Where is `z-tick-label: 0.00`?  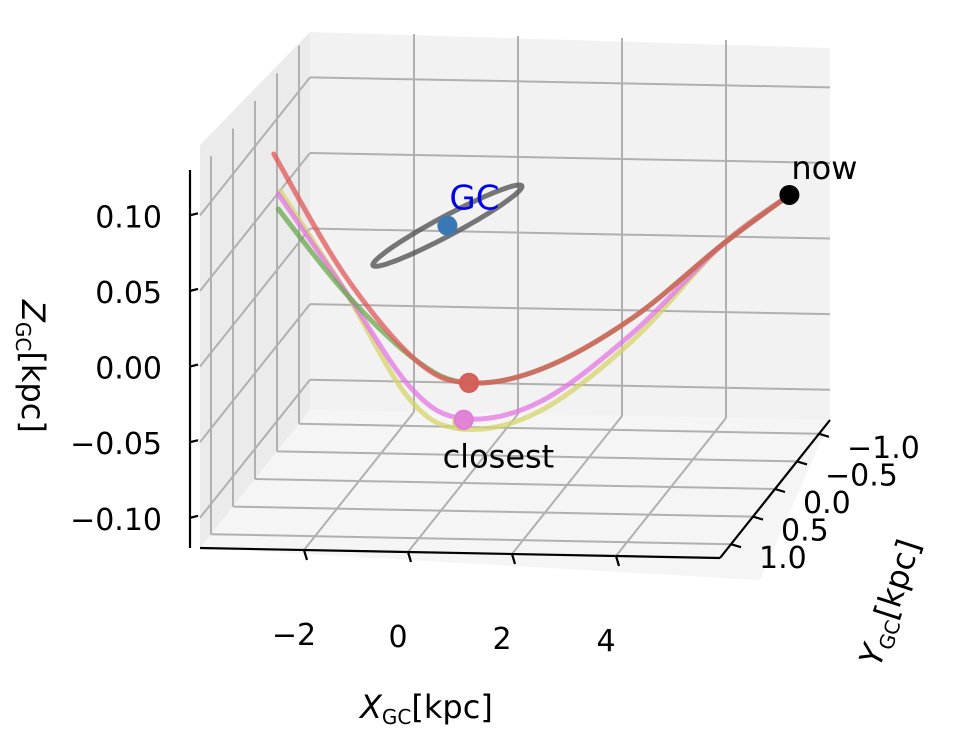 z-tick-label: 0.00 is located at coordinates (128, 369).